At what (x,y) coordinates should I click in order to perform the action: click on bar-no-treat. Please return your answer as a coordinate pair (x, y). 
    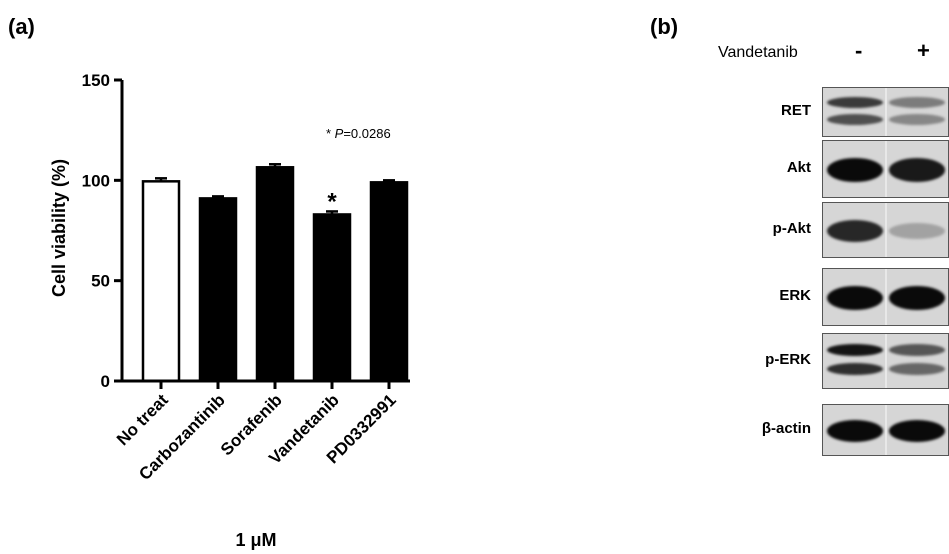
    Looking at the image, I should click on (161, 281).